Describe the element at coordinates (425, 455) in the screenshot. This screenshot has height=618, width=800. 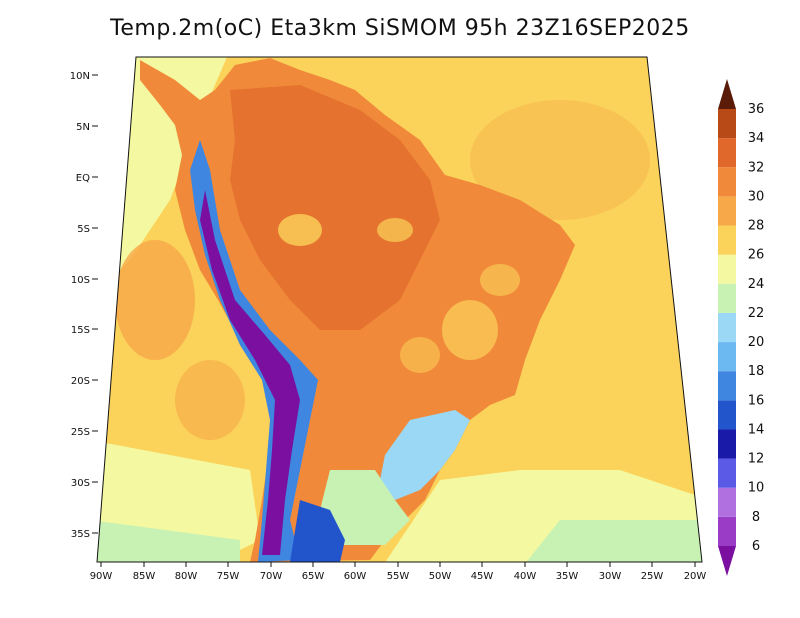
I see `southeast-cool` at that location.